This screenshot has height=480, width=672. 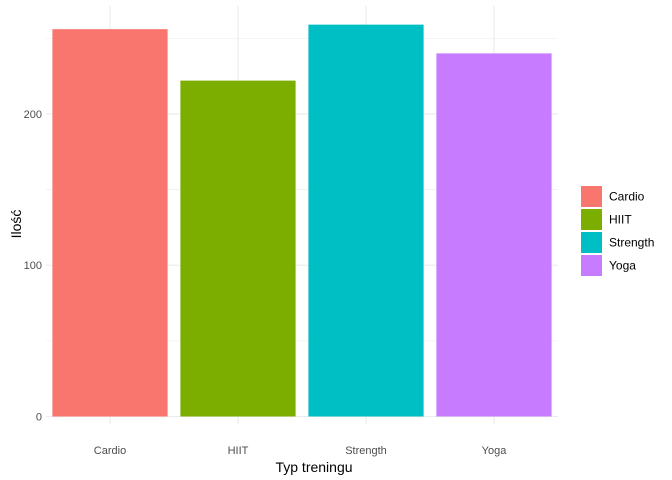 I want to click on legend-label-hiit: HIIT, so click(x=620, y=220).